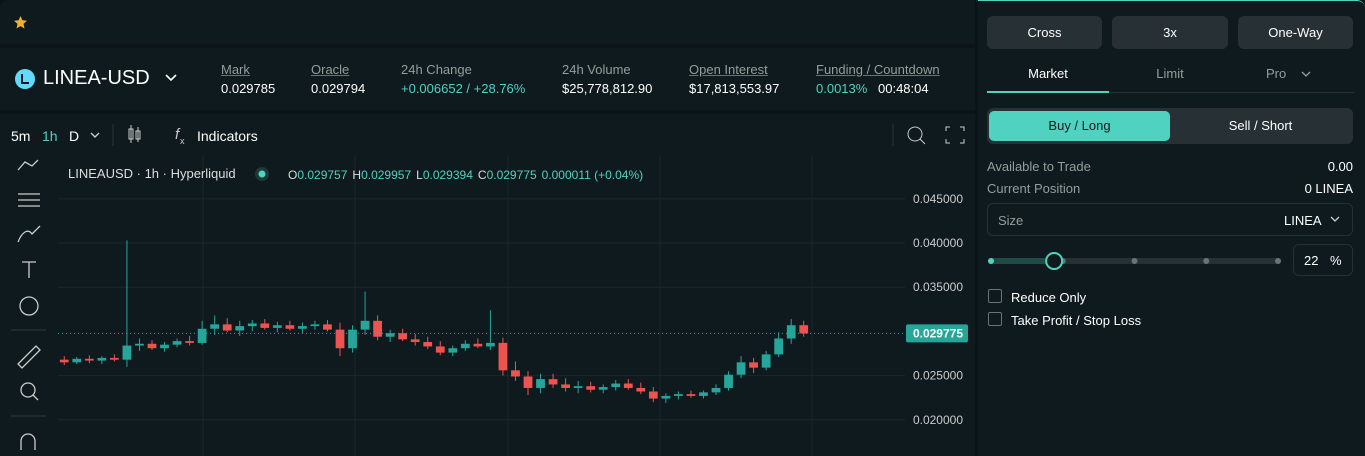 Image resolution: width=1365 pixels, height=456 pixels. I want to click on tab-dropdown, so click(1306, 75).